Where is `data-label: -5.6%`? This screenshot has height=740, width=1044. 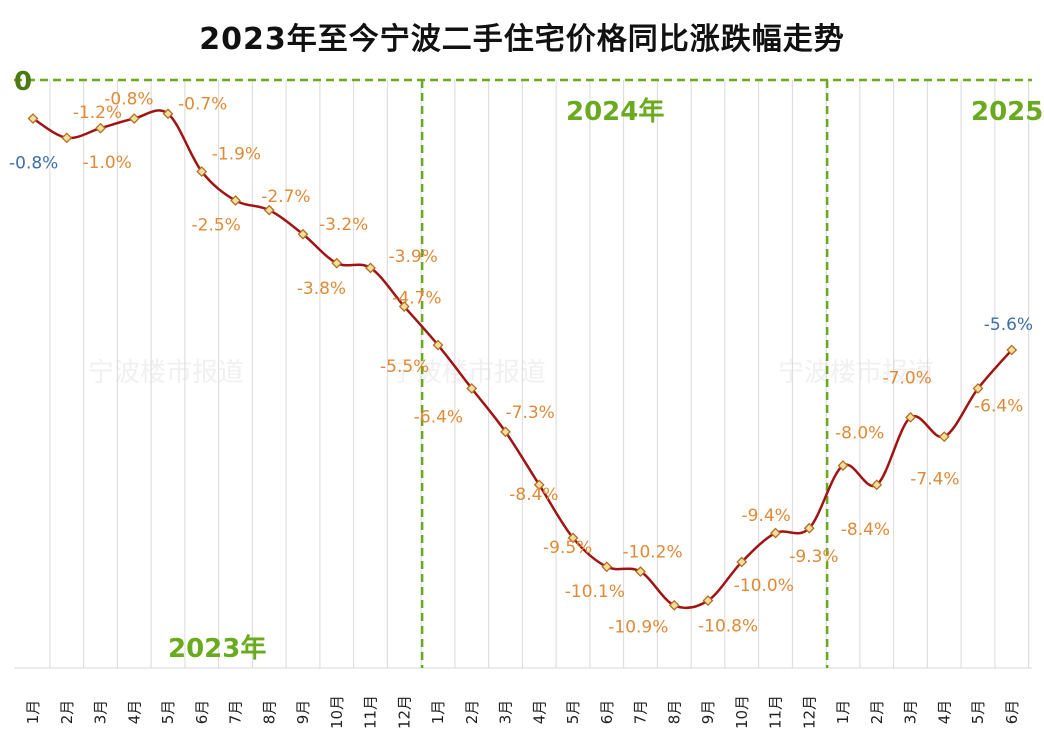
data-label: -5.6% is located at coordinates (1008, 325).